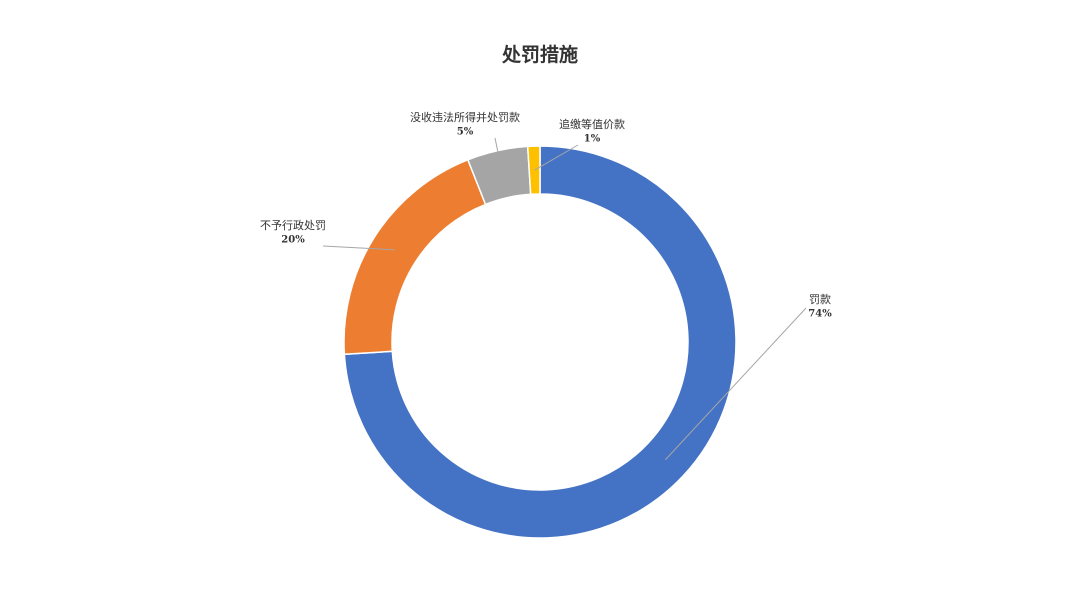  What do you see at coordinates (293, 240) in the screenshot?
I see `slice-value-label: 20%` at bounding box center [293, 240].